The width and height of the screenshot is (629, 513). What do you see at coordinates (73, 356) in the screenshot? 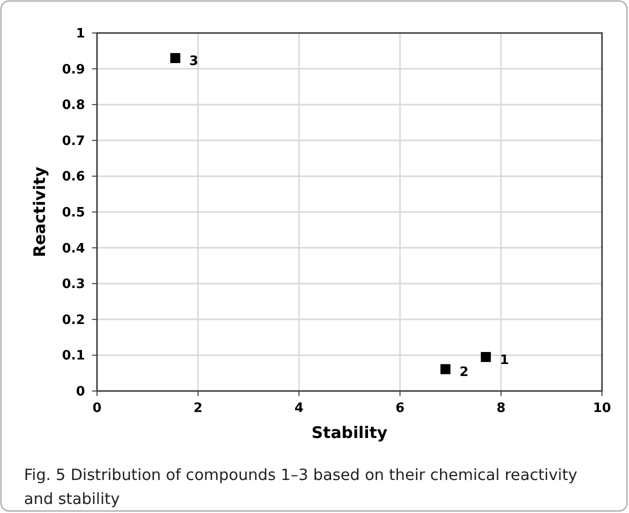
I see `y-tick-label: 0.1` at bounding box center [73, 356].